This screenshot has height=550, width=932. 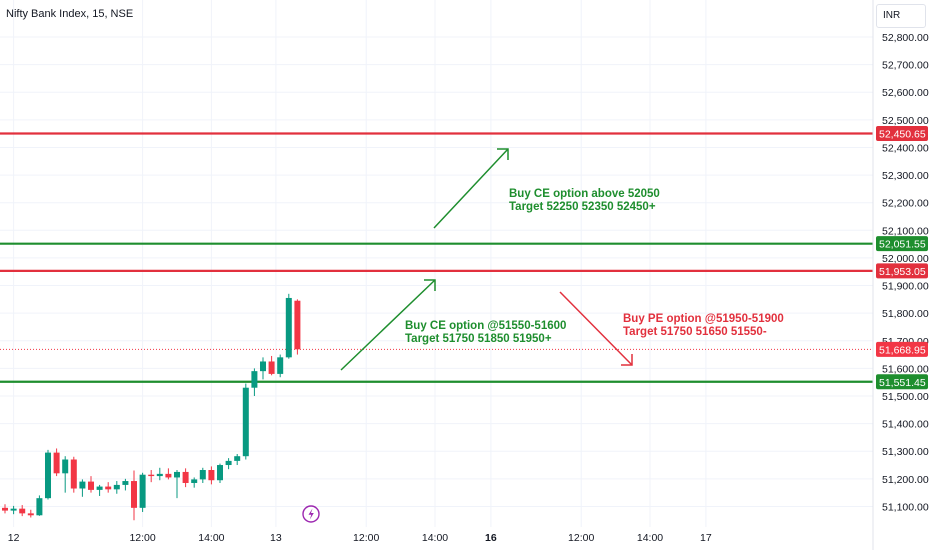 I want to click on time-tick-label: 17, so click(x=706, y=538).